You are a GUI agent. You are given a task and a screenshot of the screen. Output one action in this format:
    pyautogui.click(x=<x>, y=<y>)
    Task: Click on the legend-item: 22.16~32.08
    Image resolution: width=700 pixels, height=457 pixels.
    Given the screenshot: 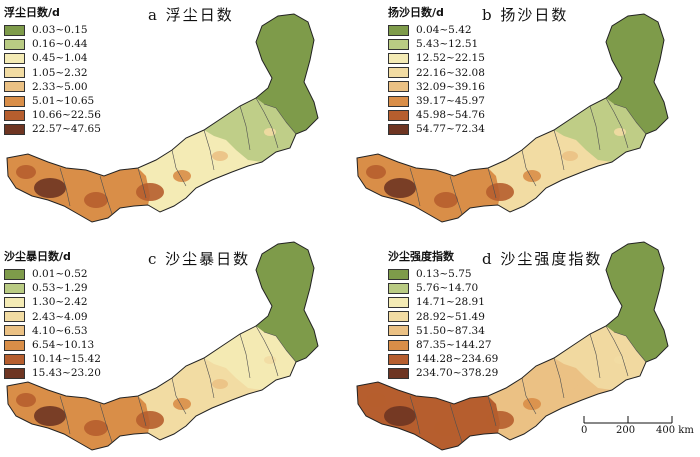 What is the action you would take?
    pyautogui.click(x=436, y=73)
    